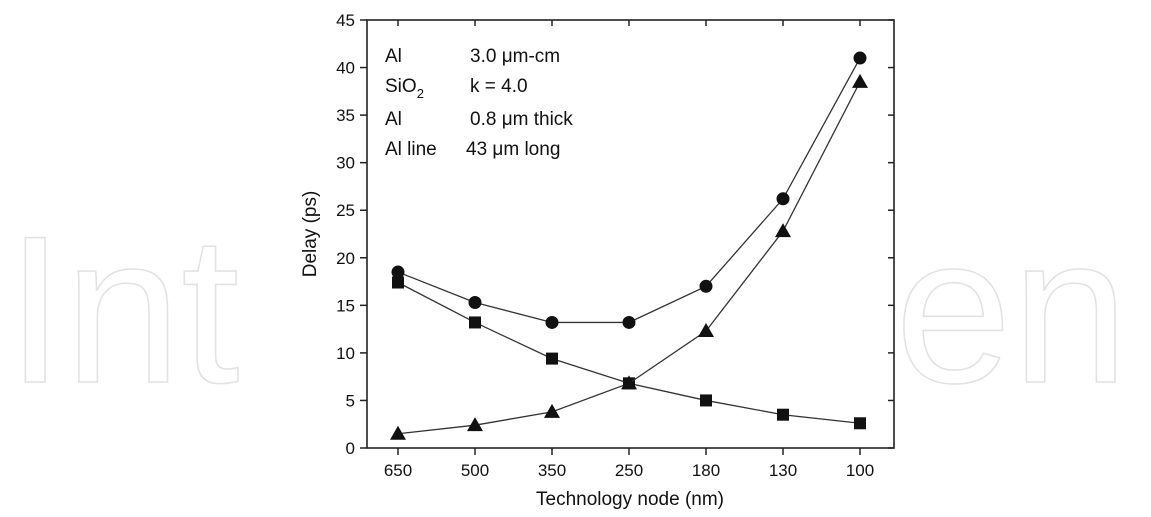 This screenshot has width=1151, height=517. What do you see at coordinates (345, 353) in the screenshot?
I see `y-tick-label: 10` at bounding box center [345, 353].